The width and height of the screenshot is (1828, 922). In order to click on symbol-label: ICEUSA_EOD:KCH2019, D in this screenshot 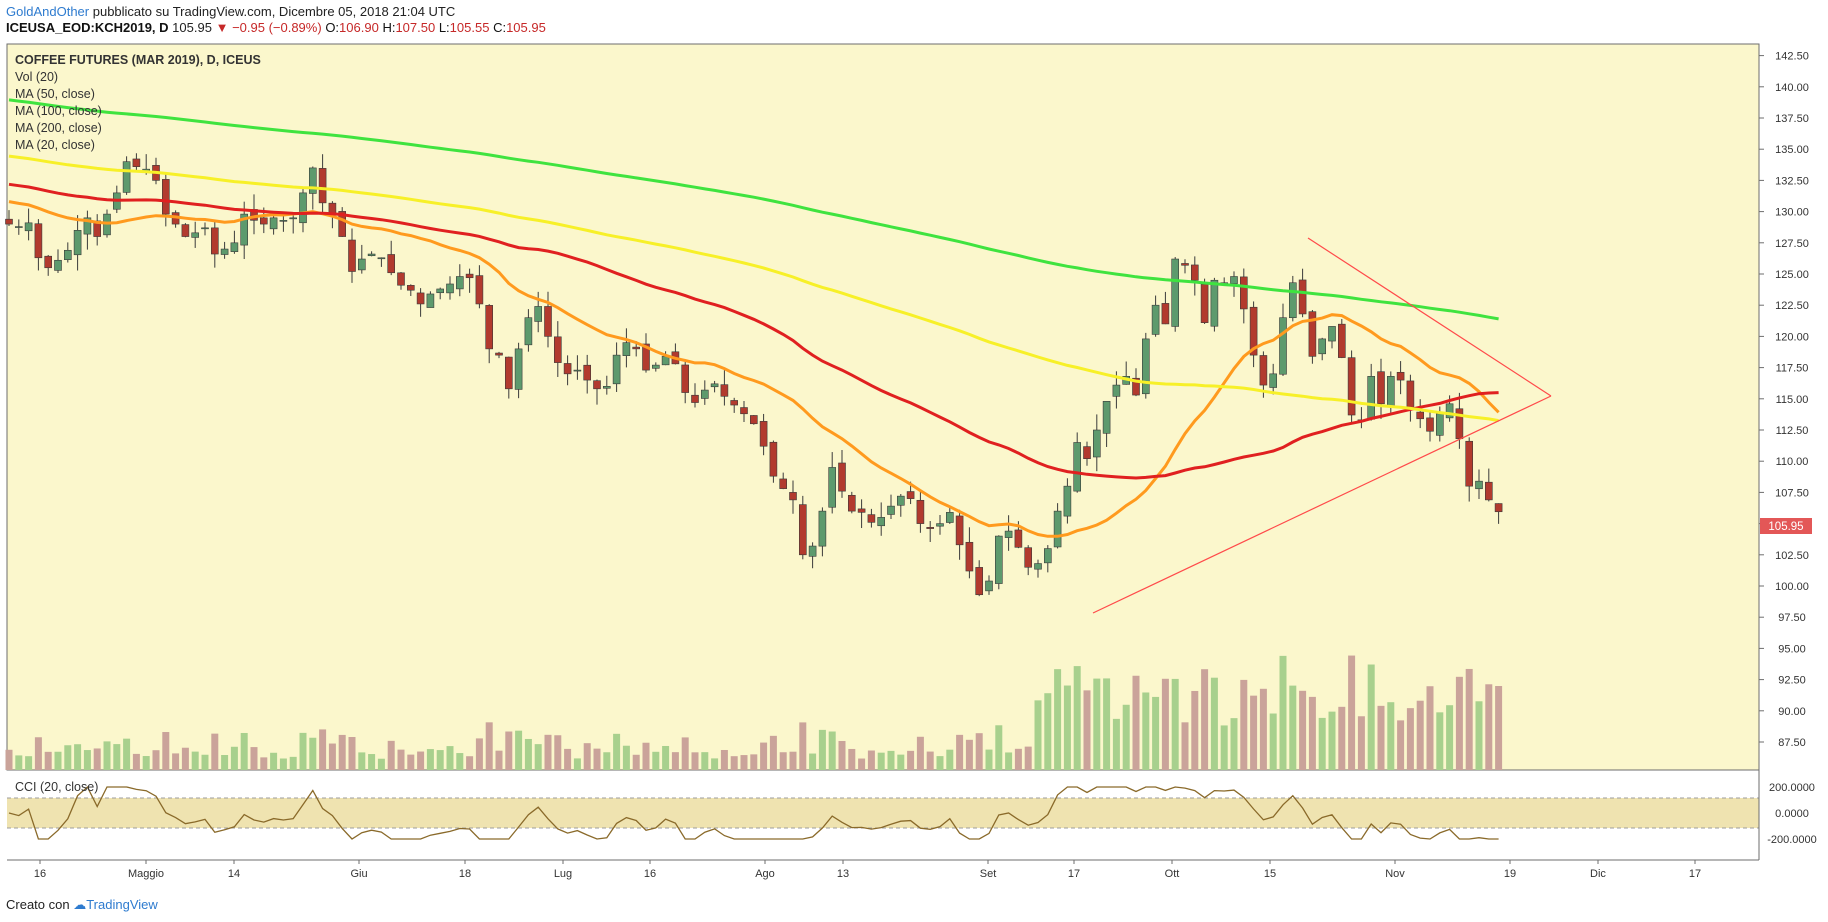, I will do `click(87, 27)`.